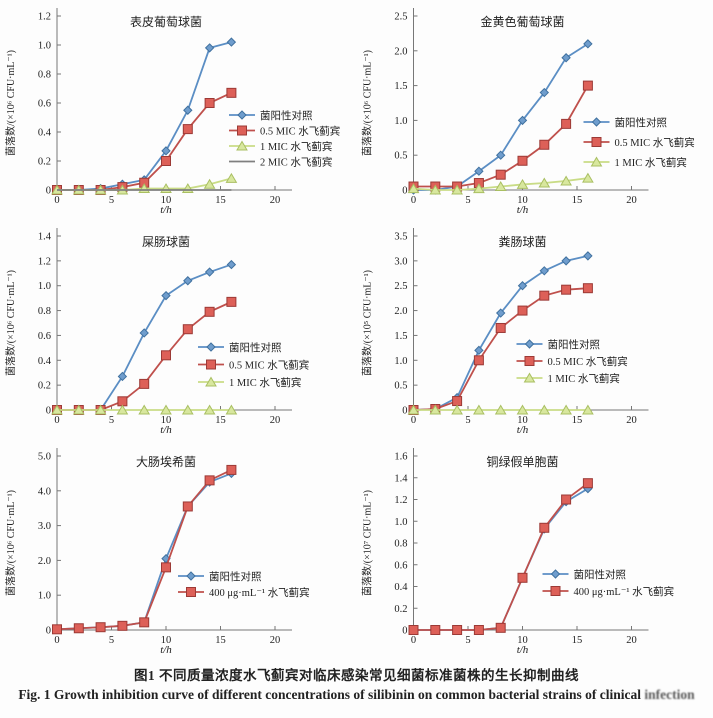 This screenshot has height=718, width=713. I want to click on y-tick-label: 1.4, so click(45, 237).